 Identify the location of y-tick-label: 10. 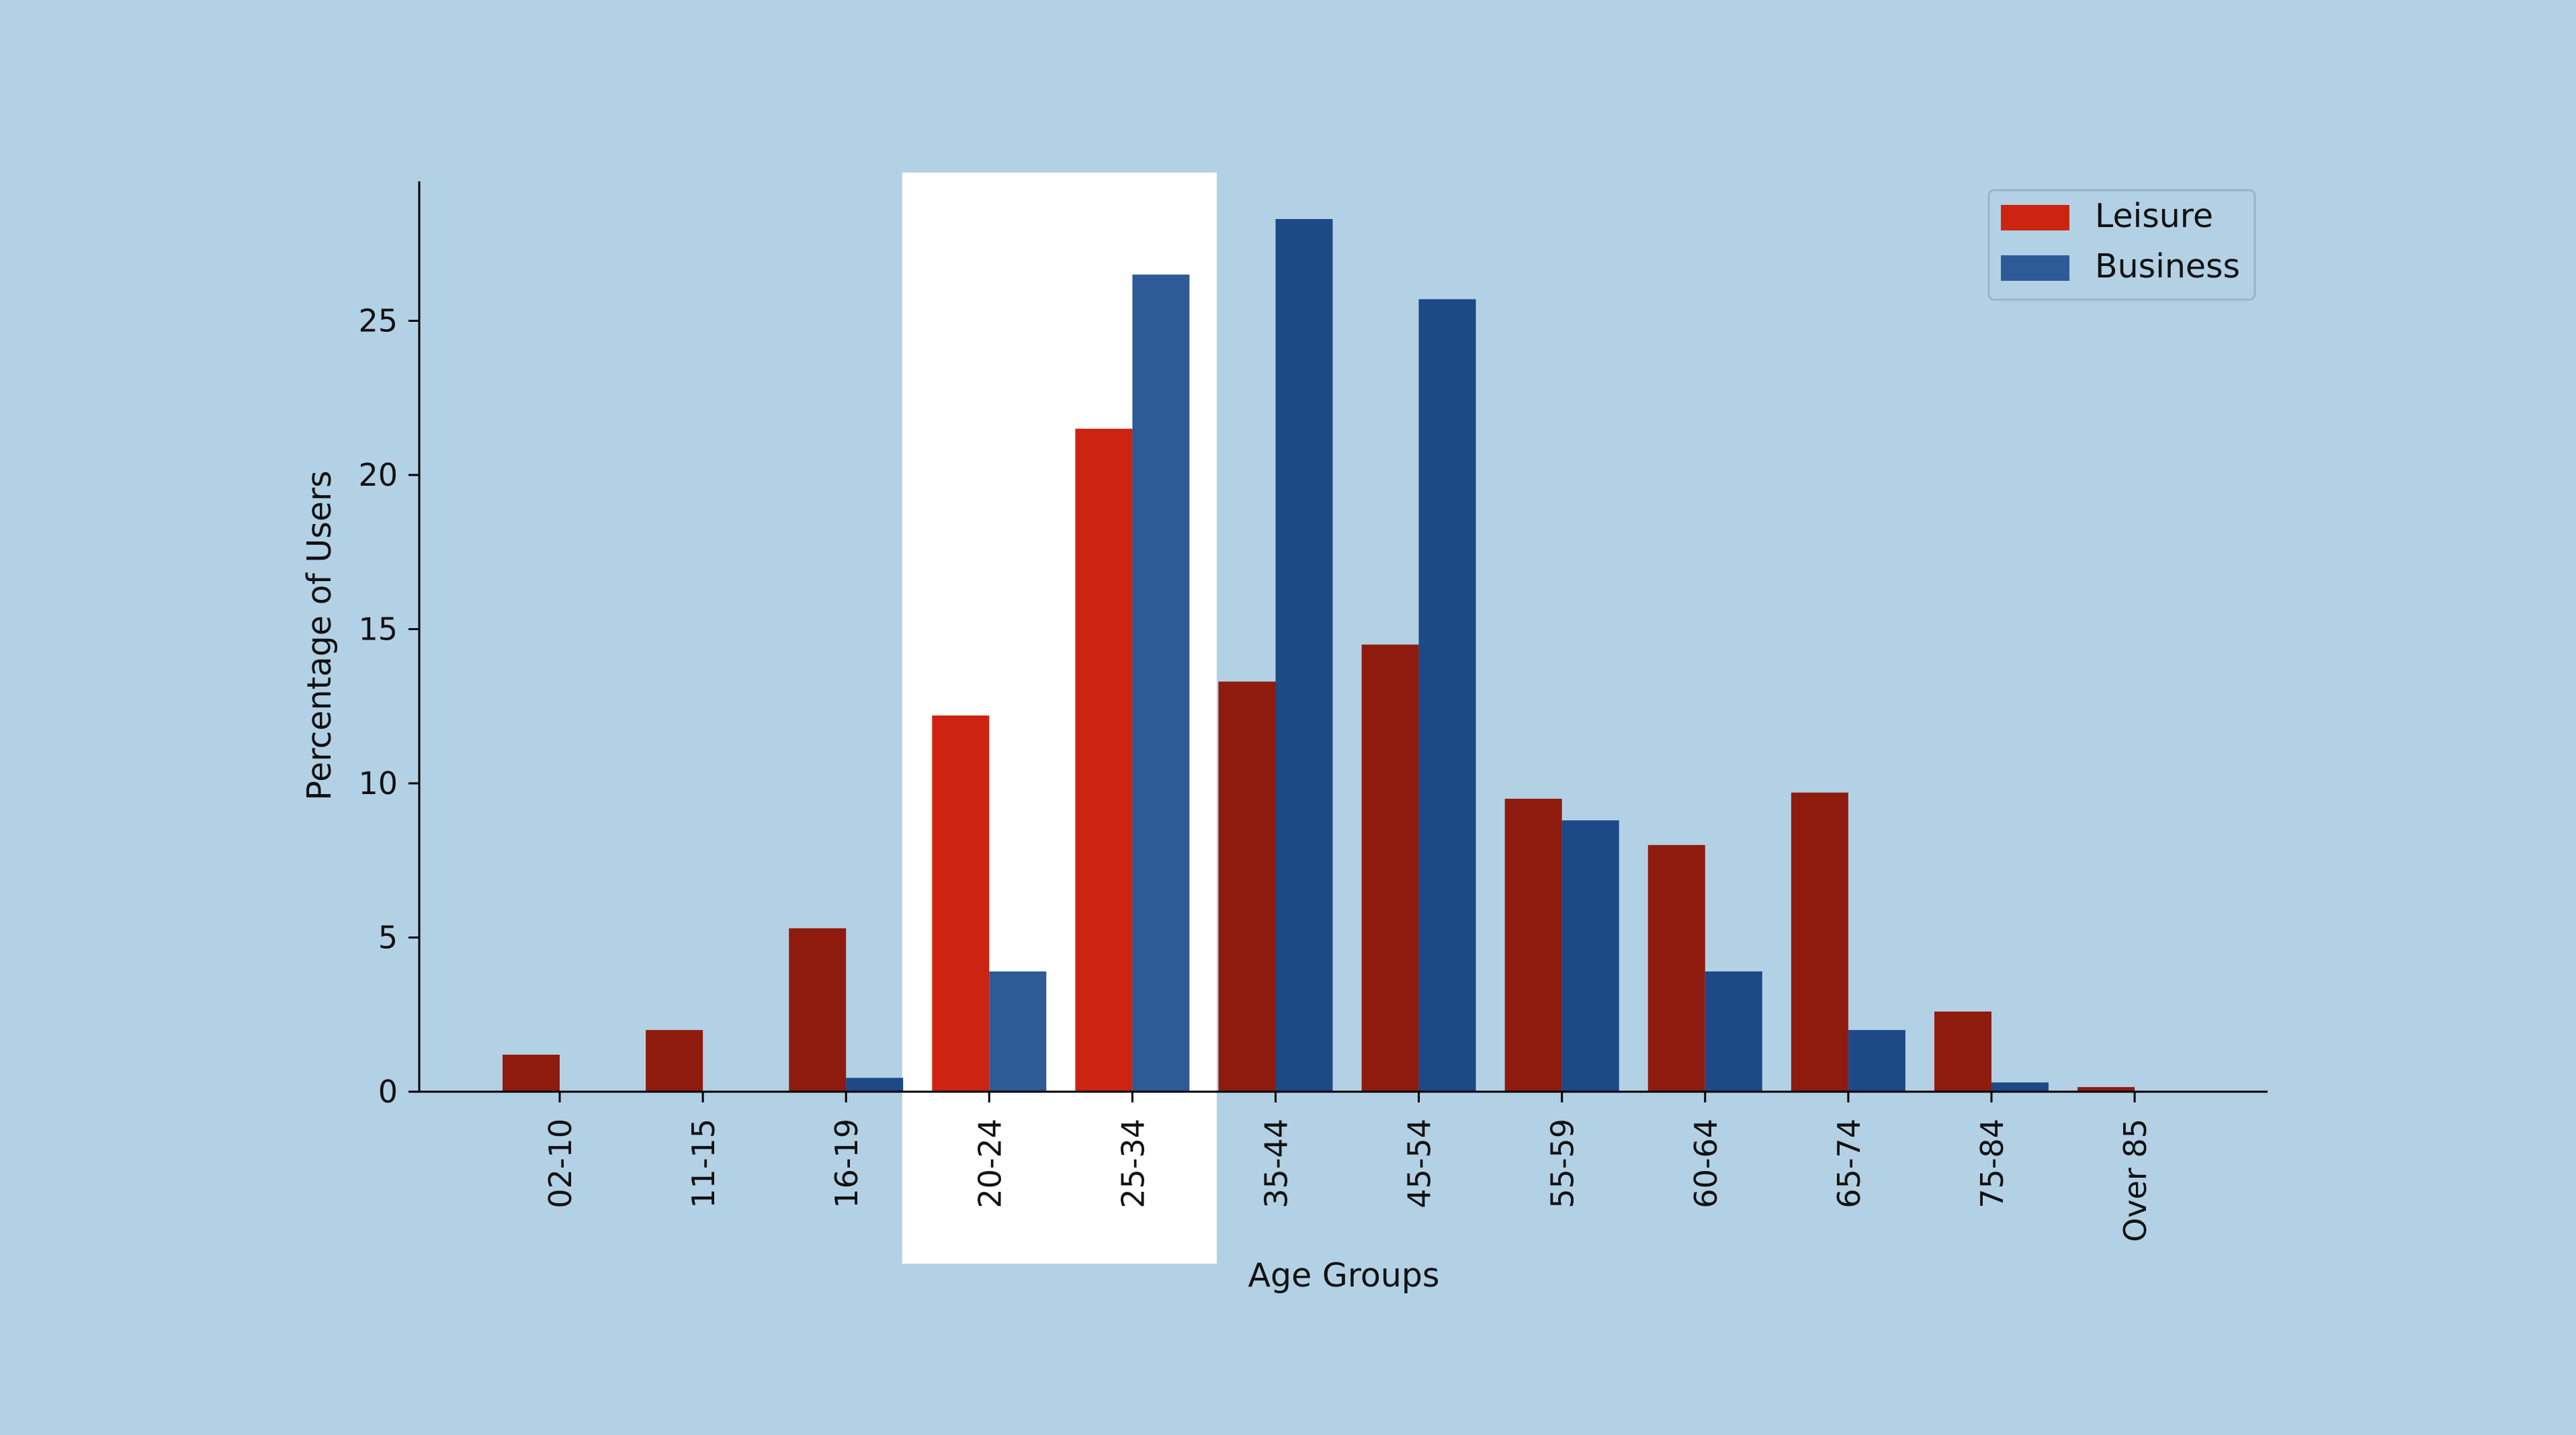
(378, 783).